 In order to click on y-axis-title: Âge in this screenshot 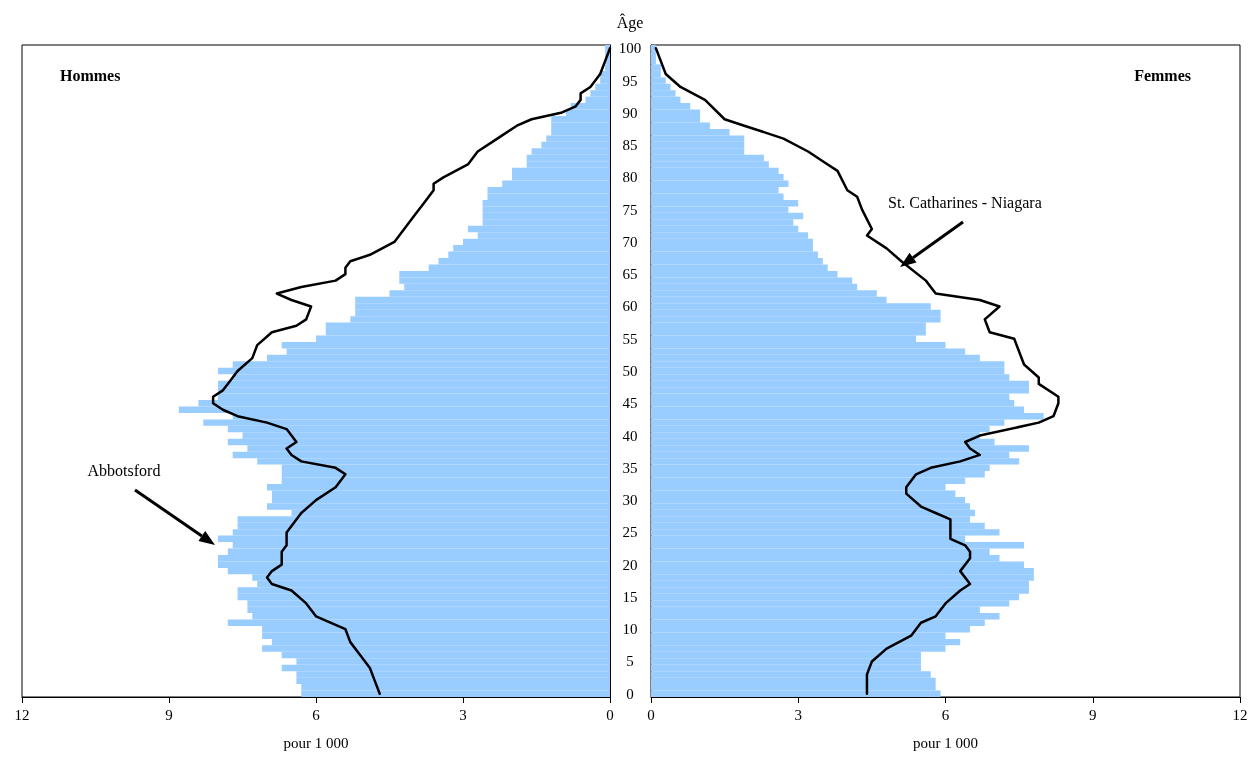, I will do `click(630, 22)`.